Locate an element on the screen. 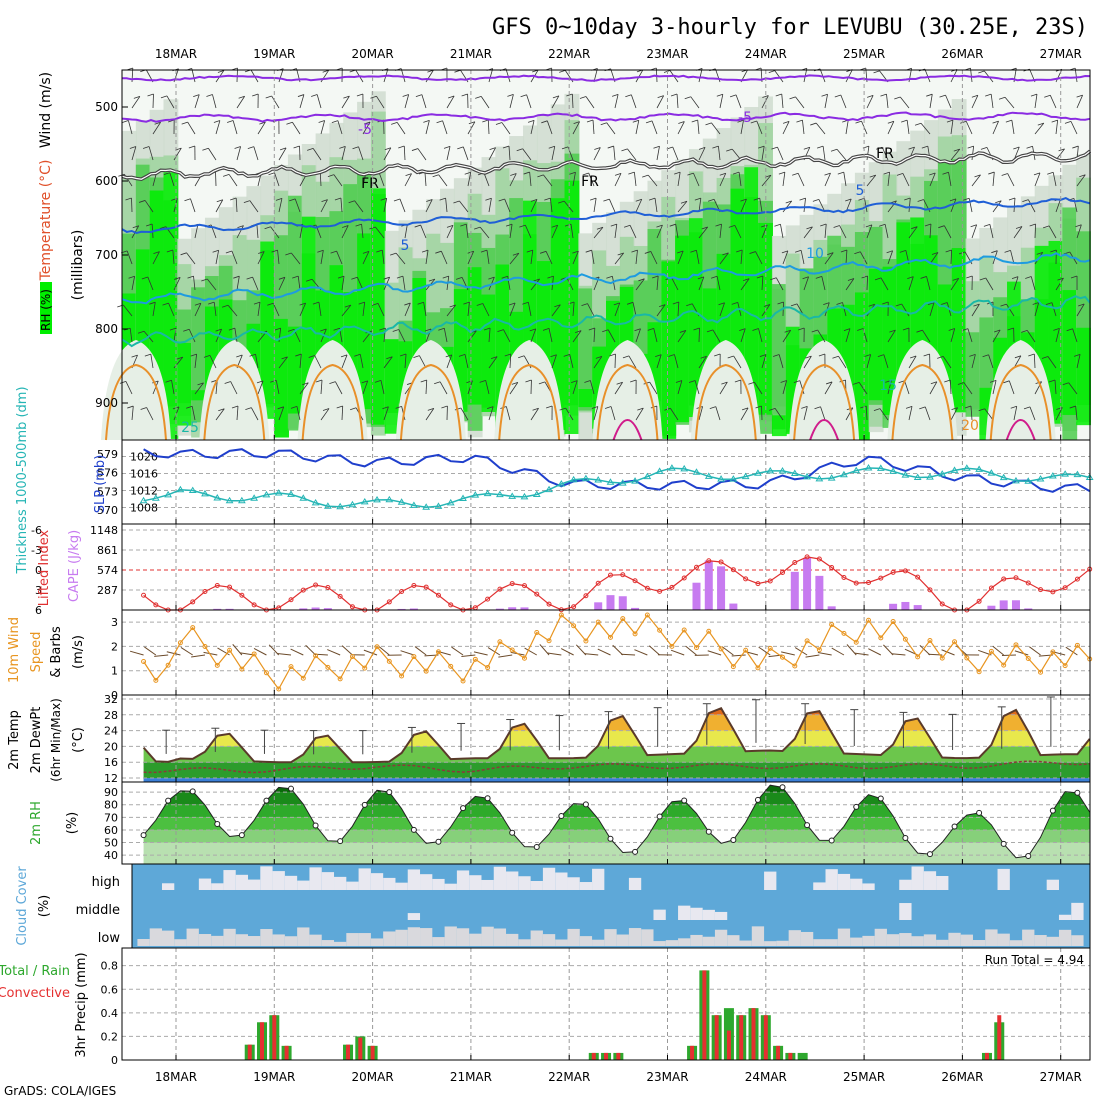 This screenshot has height=1100, width=1100. rh-shade is located at coordinates (890, 341).